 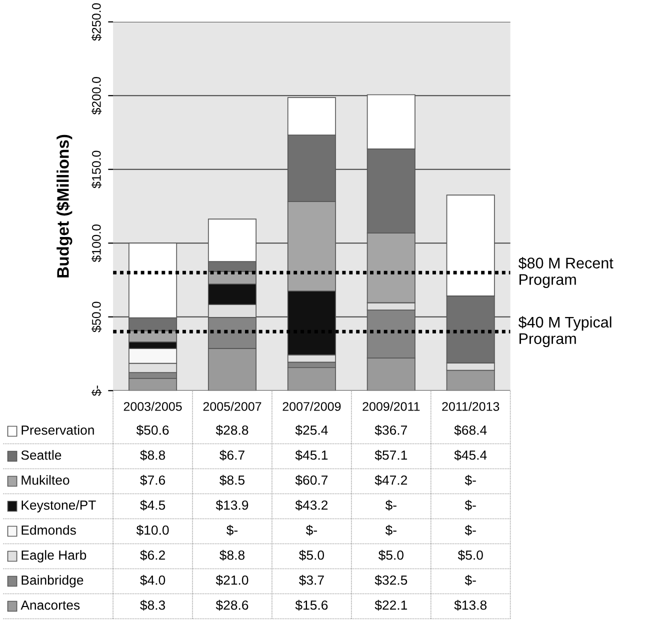 I want to click on data-label: $3.7, so click(x=311, y=580).